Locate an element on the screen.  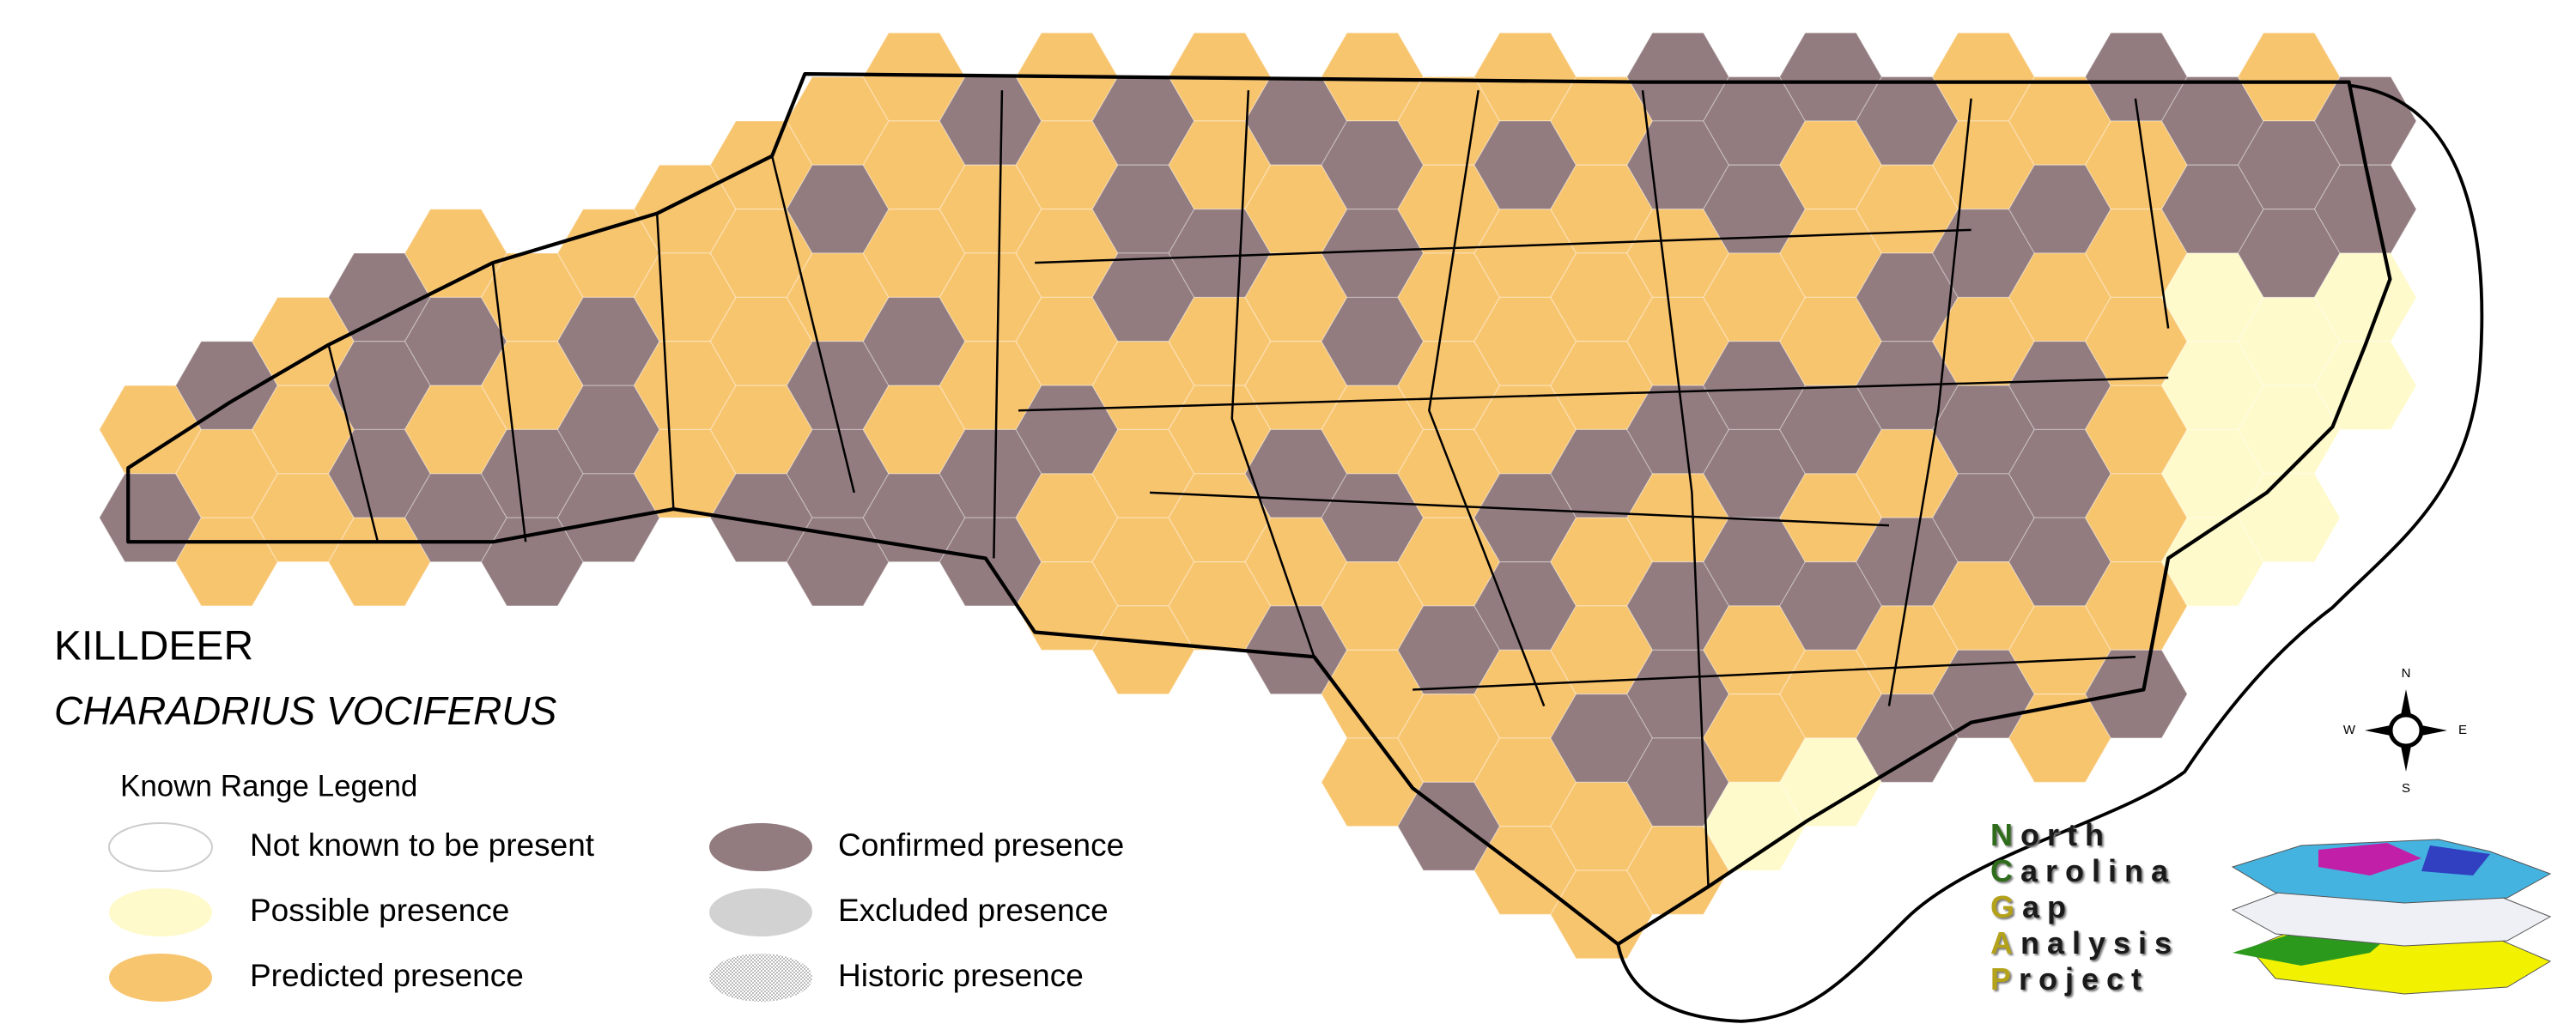
logo-graphic is located at coordinates (2391, 917).